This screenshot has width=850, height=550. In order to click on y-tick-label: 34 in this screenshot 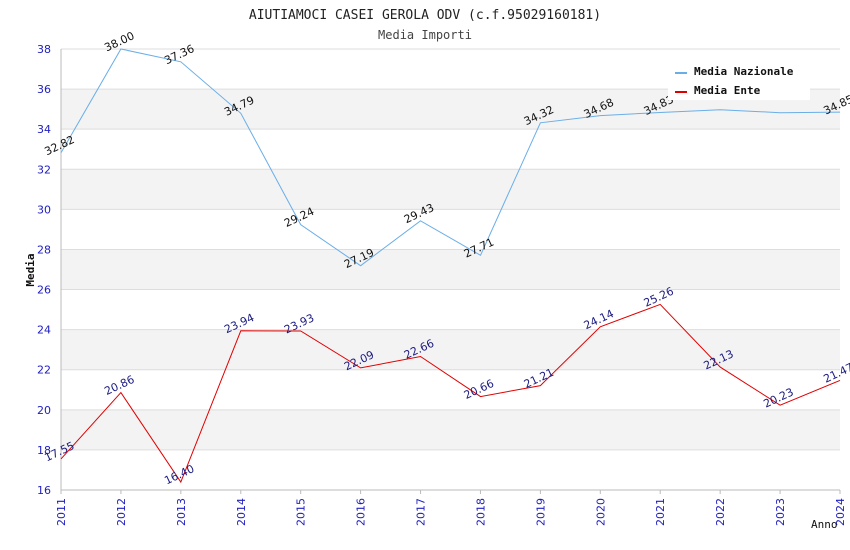, I will do `click(44, 129)`.